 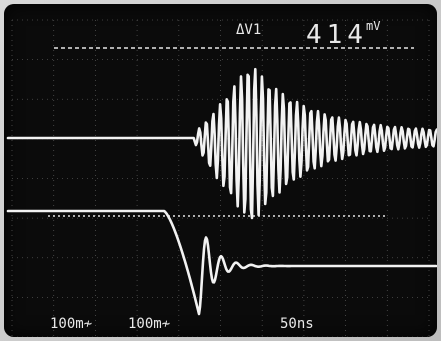 I want to click on channel-1-scale: 100m≁, so click(x=71, y=324).